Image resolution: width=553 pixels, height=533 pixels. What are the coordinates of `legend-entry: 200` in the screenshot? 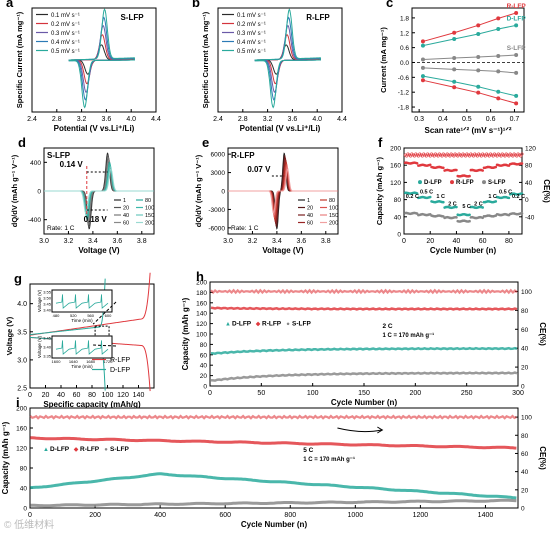 It's located at (333, 224).